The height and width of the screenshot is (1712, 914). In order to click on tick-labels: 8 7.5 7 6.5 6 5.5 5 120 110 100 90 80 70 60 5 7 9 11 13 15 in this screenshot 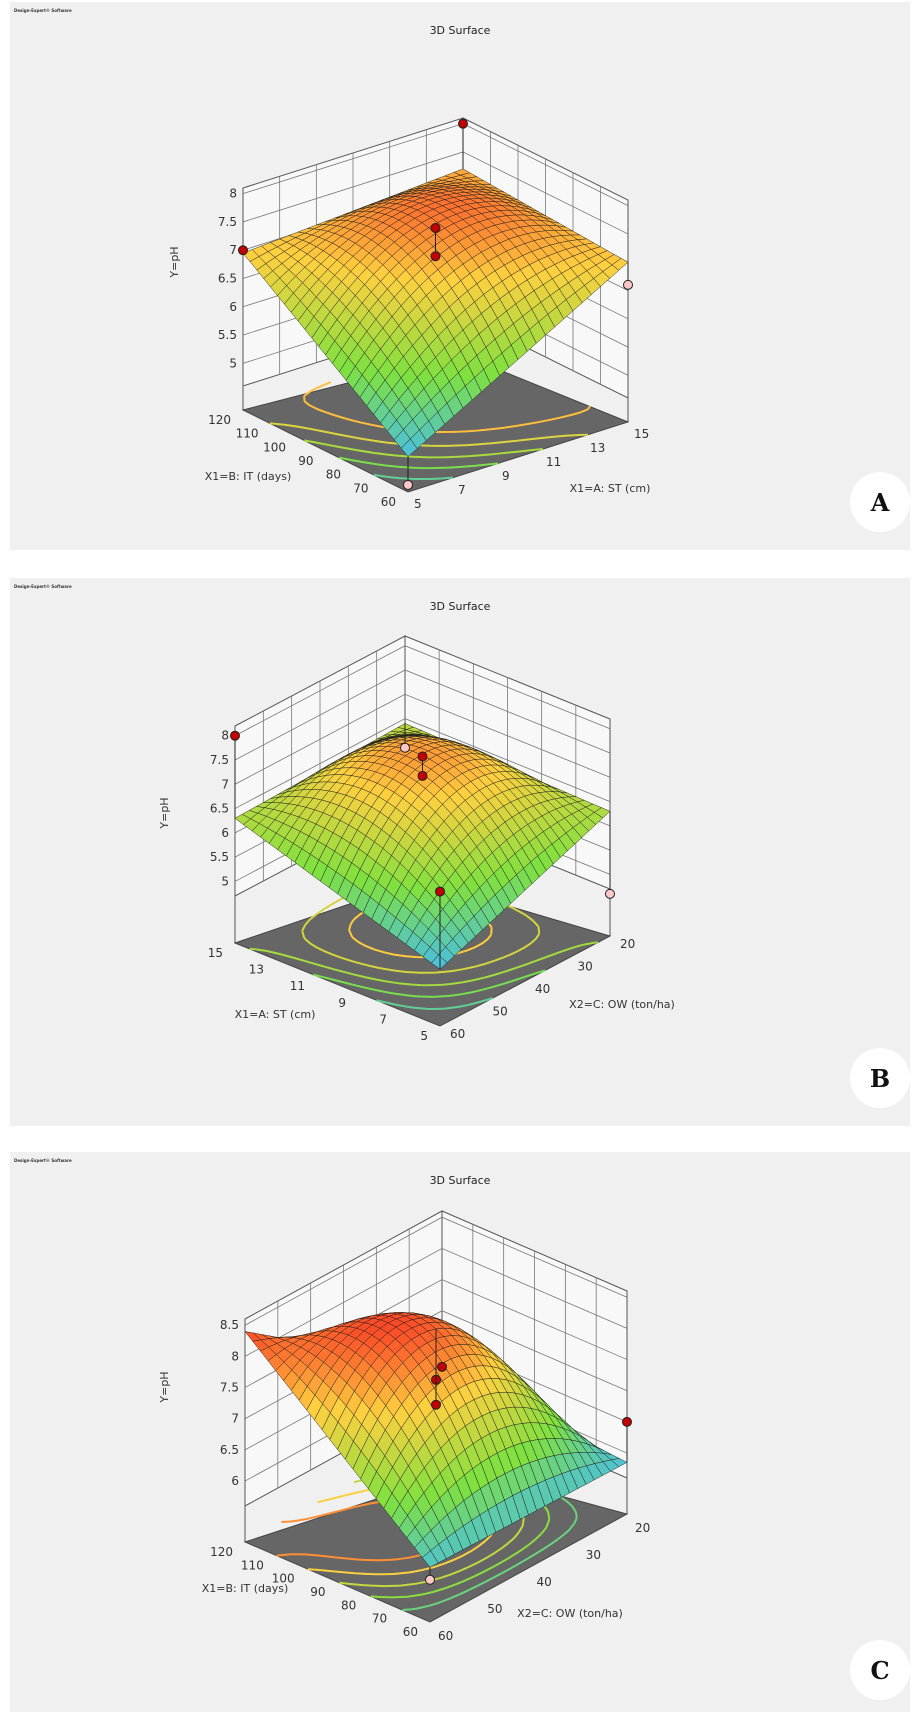, I will do `click(428, 349)`.